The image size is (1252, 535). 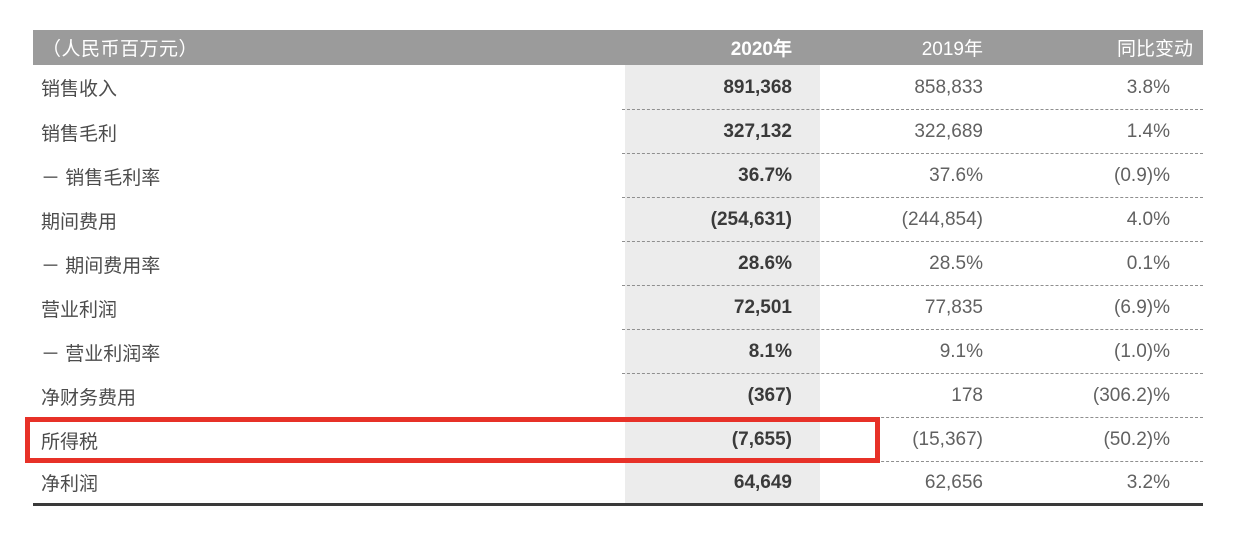 I want to click on row-label: － 期间费用率, so click(x=101, y=266).